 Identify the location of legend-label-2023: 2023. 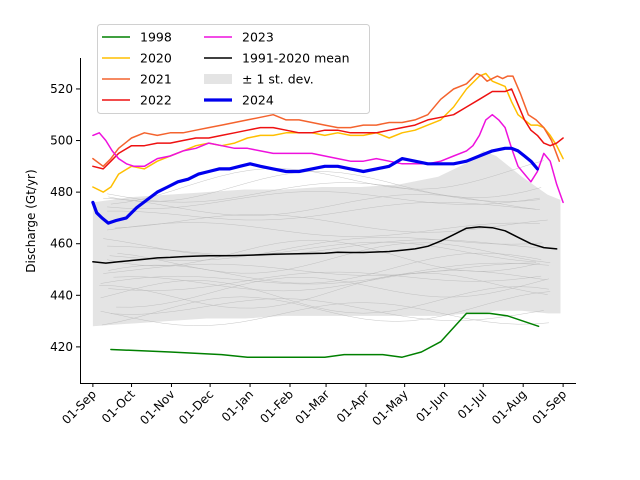
(258, 37).